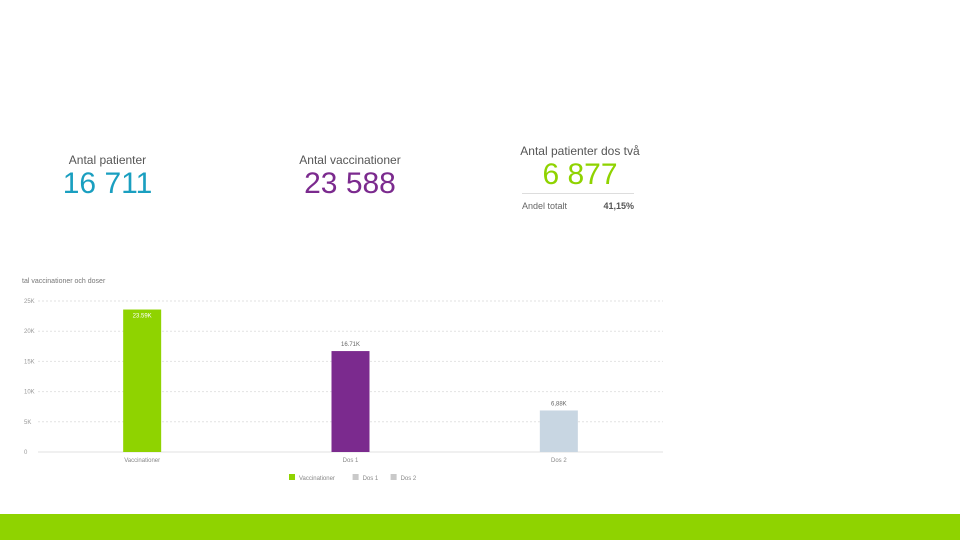  I want to click on footer-bar, so click(480, 527).